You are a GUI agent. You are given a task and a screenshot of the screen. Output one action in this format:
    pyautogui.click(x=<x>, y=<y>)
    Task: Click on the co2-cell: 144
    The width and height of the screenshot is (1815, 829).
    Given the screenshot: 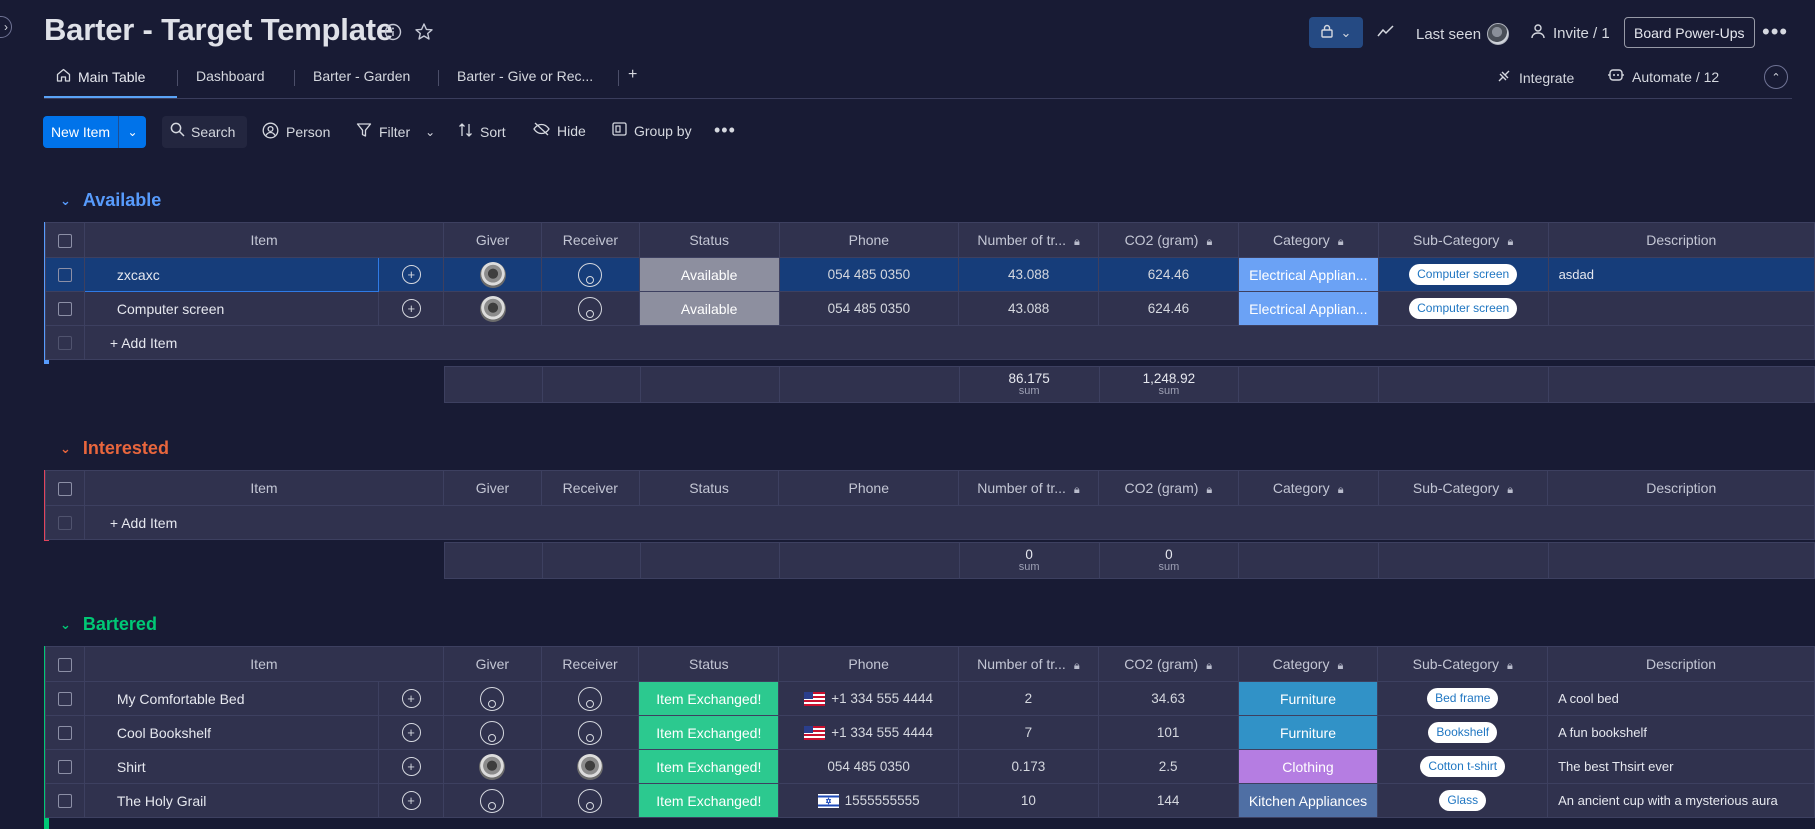 What is the action you would take?
    pyautogui.click(x=1168, y=800)
    